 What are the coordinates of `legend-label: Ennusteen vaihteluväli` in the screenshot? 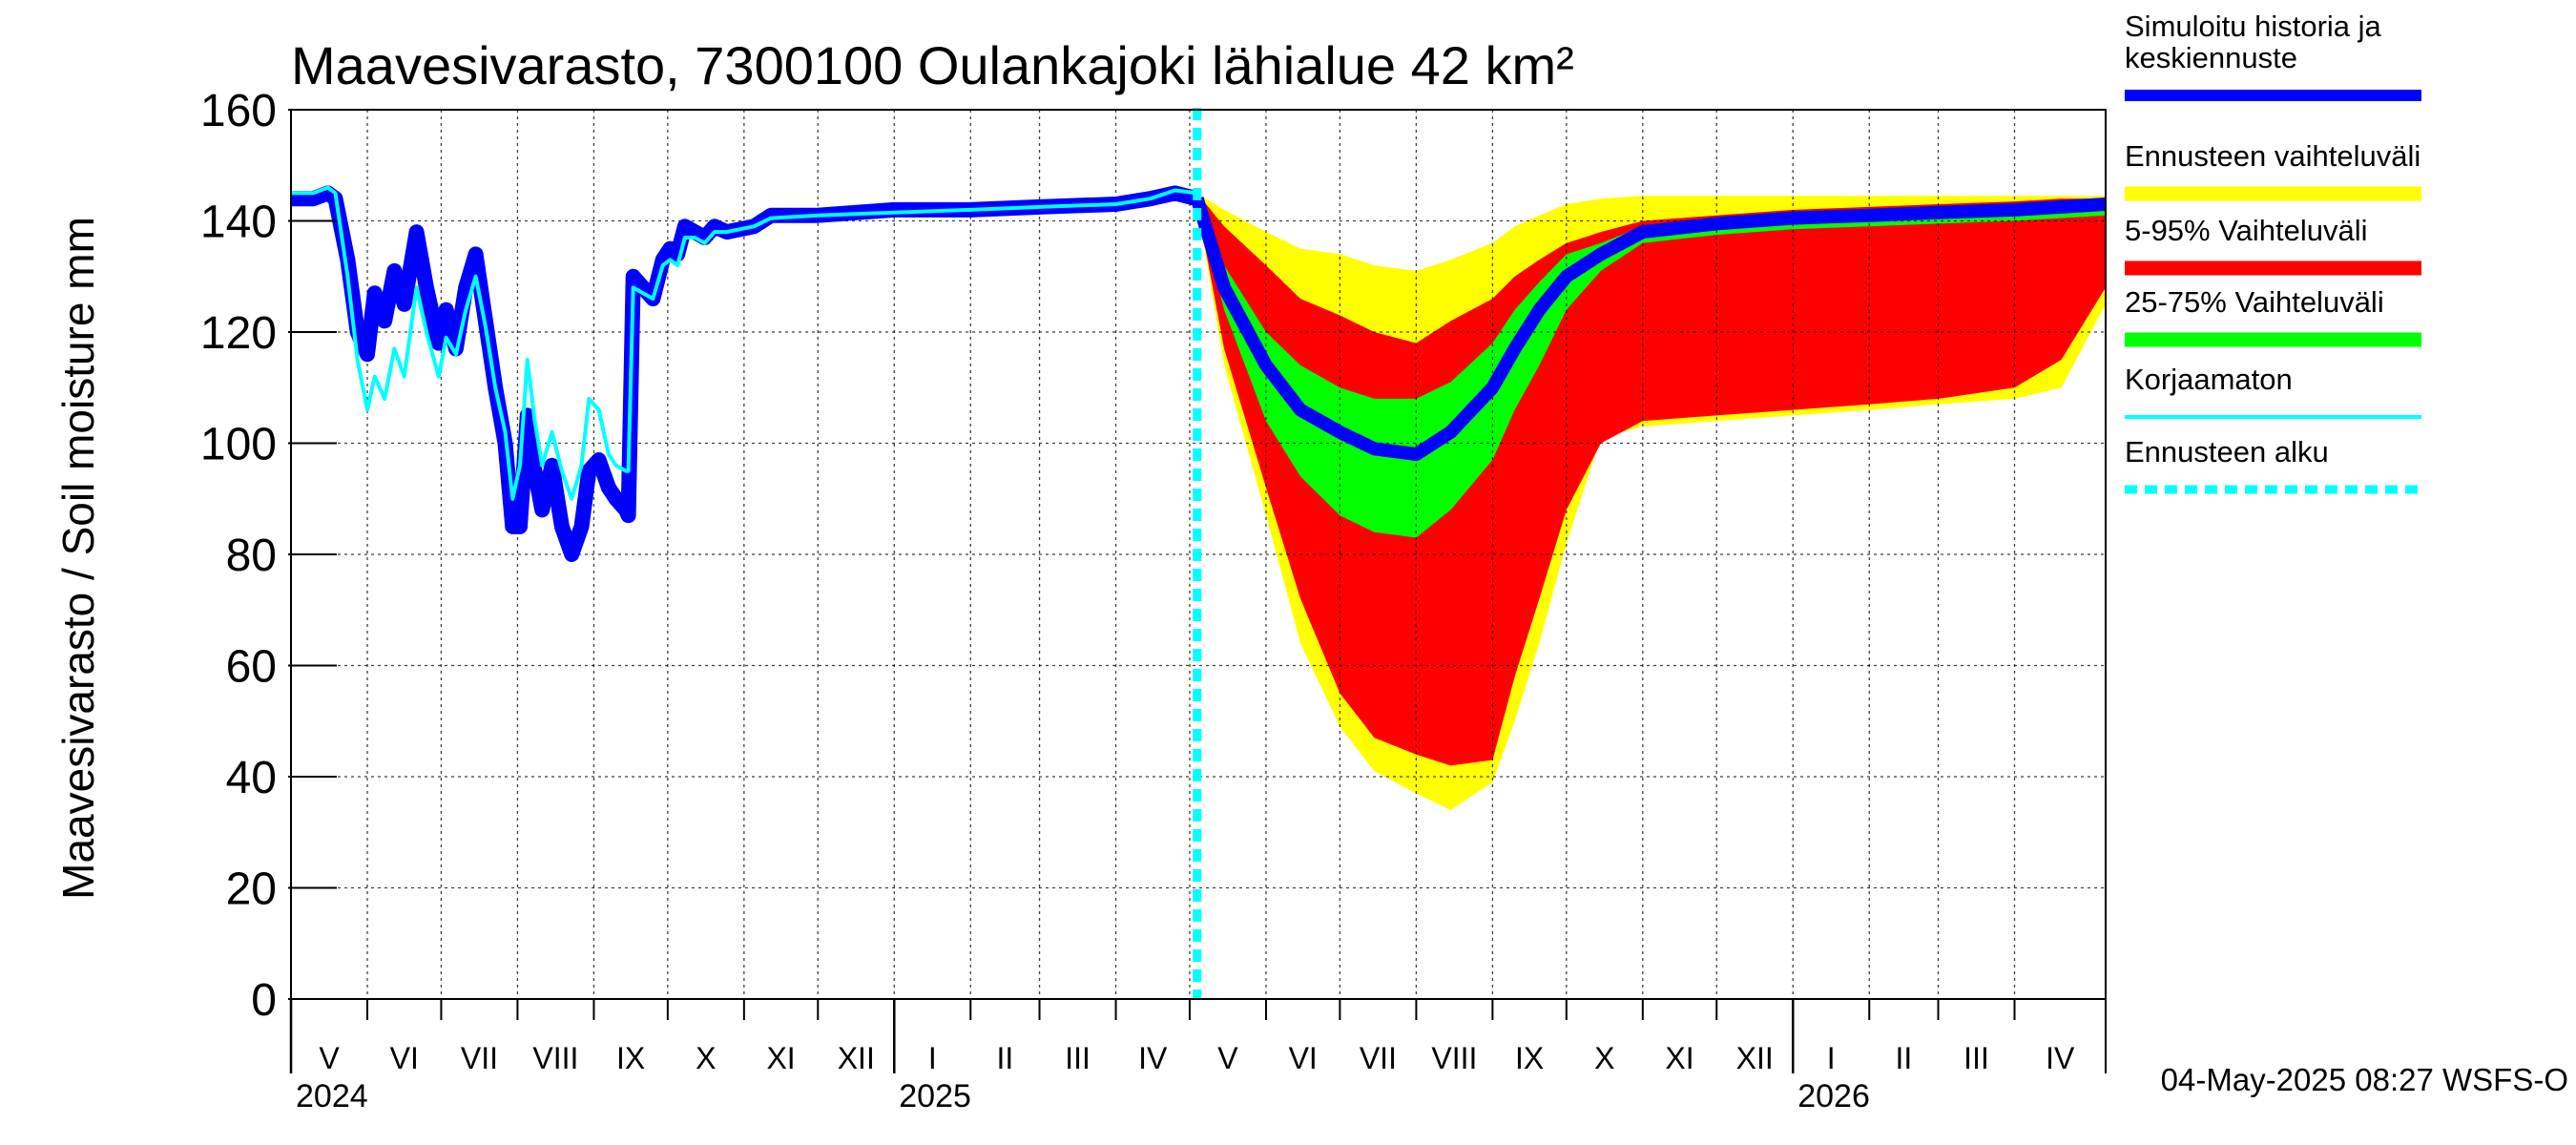 It's located at (2272, 156).